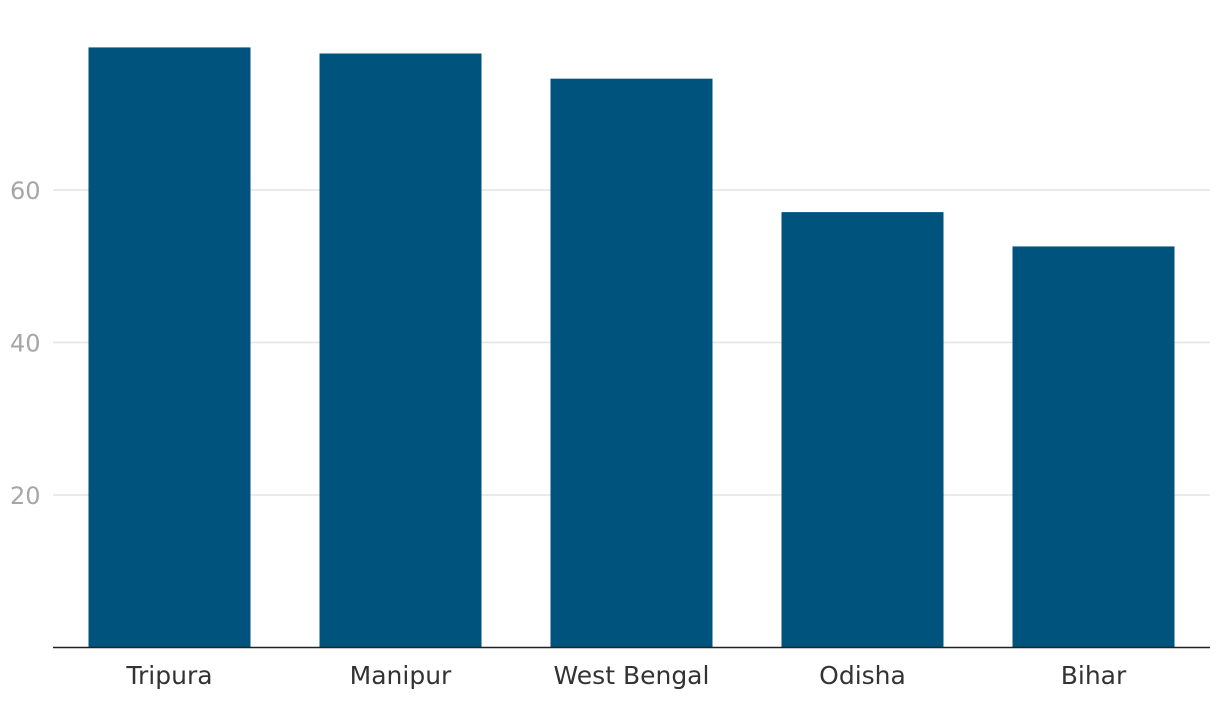 This screenshot has height=710, width=1220. What do you see at coordinates (862, 430) in the screenshot?
I see `bar-odisha` at bounding box center [862, 430].